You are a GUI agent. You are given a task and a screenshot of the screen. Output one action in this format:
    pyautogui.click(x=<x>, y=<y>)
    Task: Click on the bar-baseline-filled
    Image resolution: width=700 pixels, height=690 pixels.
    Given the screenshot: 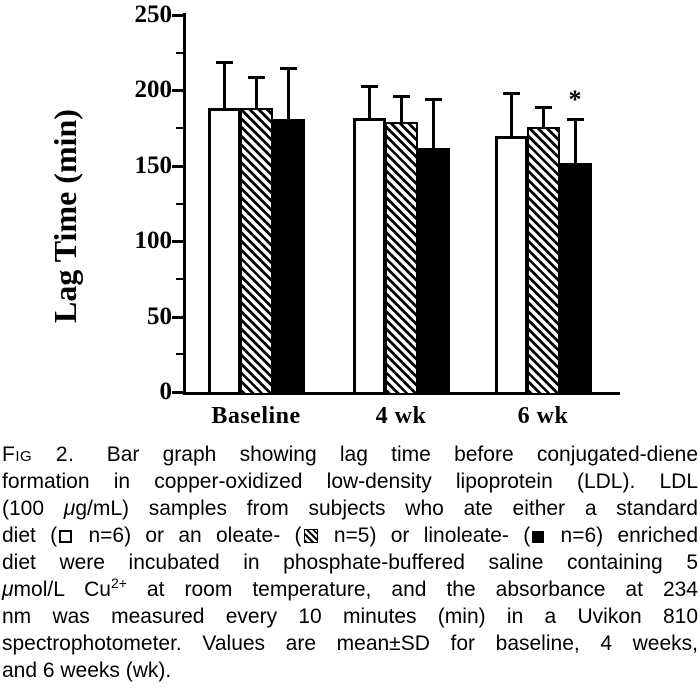 What is the action you would take?
    pyautogui.click(x=288, y=257)
    